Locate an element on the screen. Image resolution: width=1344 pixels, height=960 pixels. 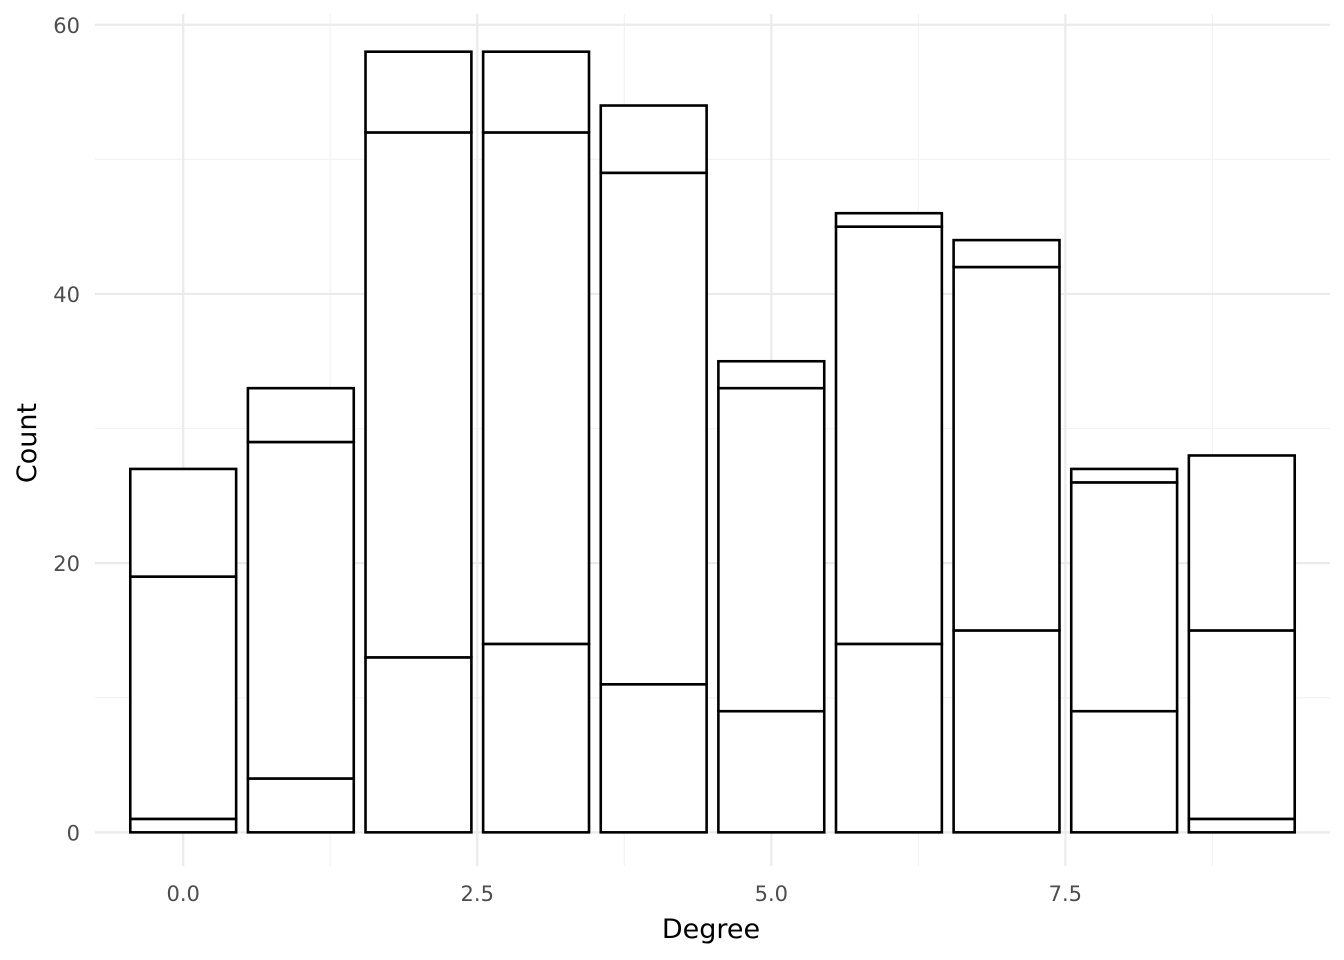
x-tick-label-2: 5.0 is located at coordinates (771, 894).